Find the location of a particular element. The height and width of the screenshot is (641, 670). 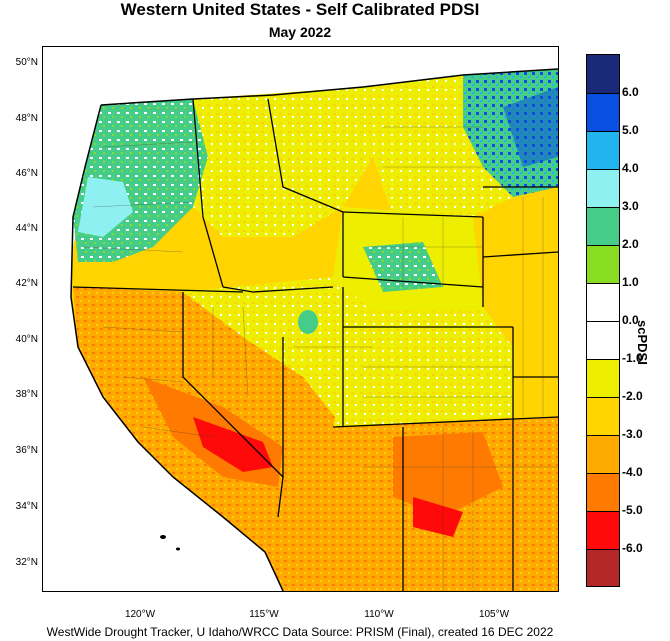

colorbar-label: 1.0 is located at coordinates (630, 282).